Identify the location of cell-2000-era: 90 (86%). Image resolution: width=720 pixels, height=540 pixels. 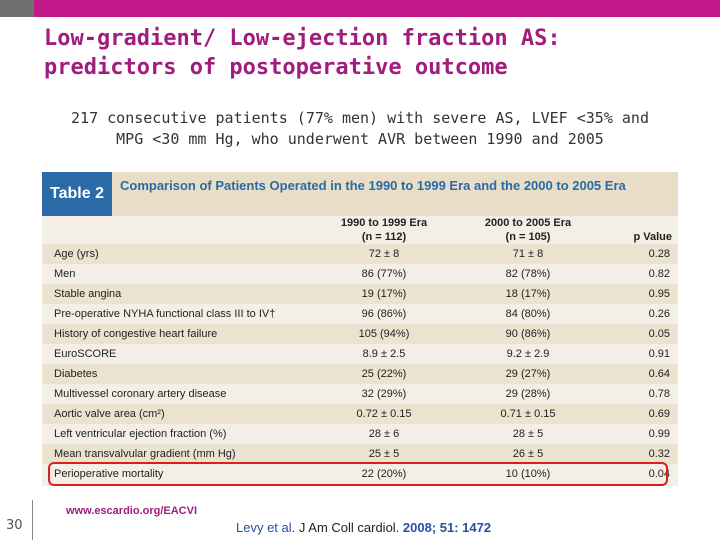
(528, 334).